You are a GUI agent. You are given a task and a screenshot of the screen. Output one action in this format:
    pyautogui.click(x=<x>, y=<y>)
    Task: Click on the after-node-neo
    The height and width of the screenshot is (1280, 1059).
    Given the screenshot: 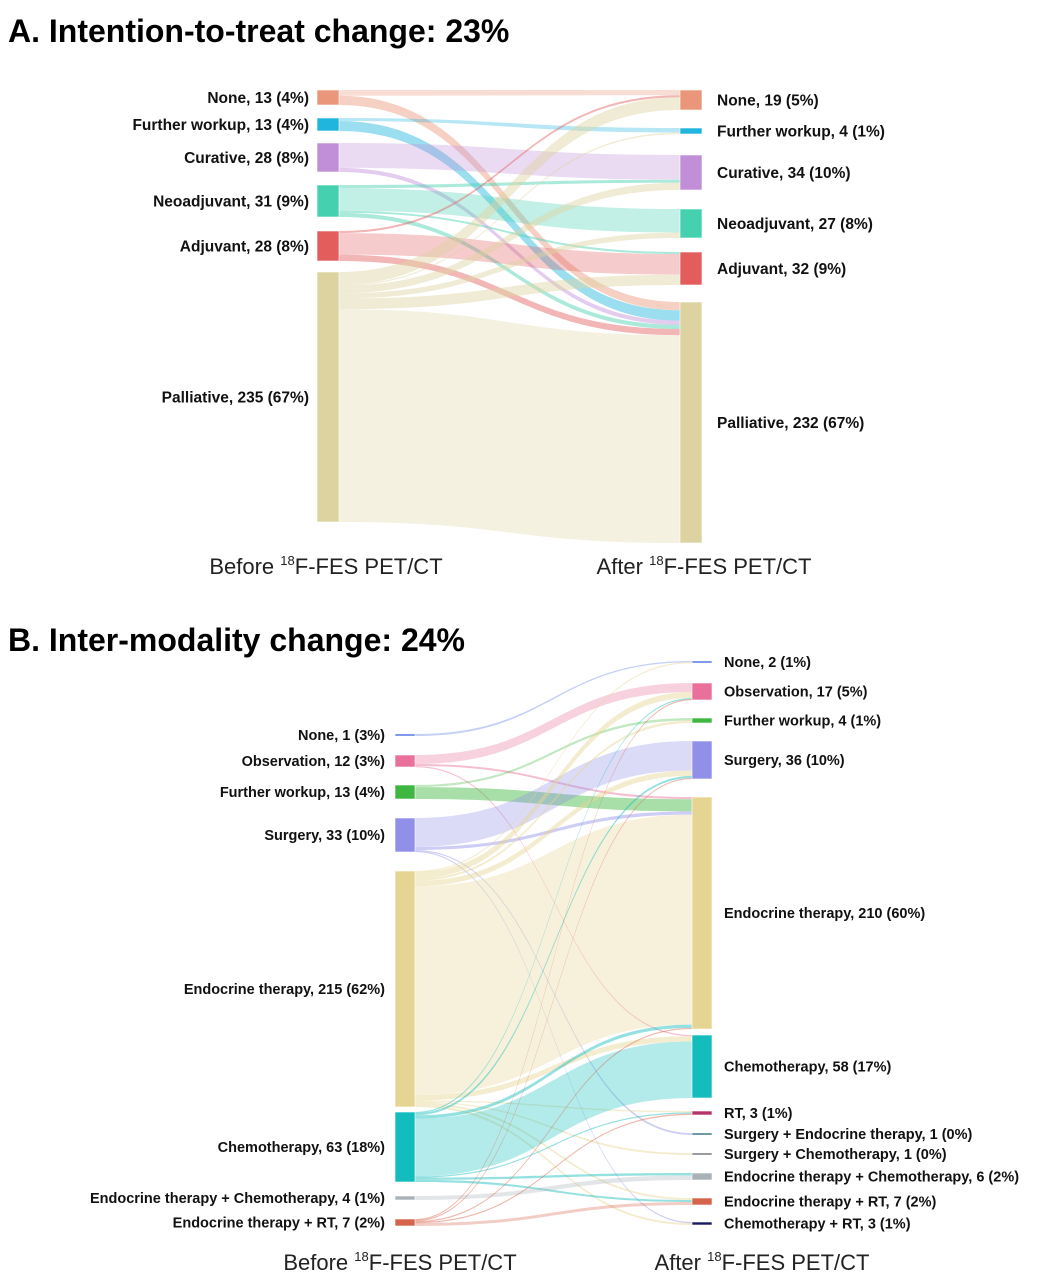 What is the action you would take?
    pyautogui.click(x=691, y=223)
    